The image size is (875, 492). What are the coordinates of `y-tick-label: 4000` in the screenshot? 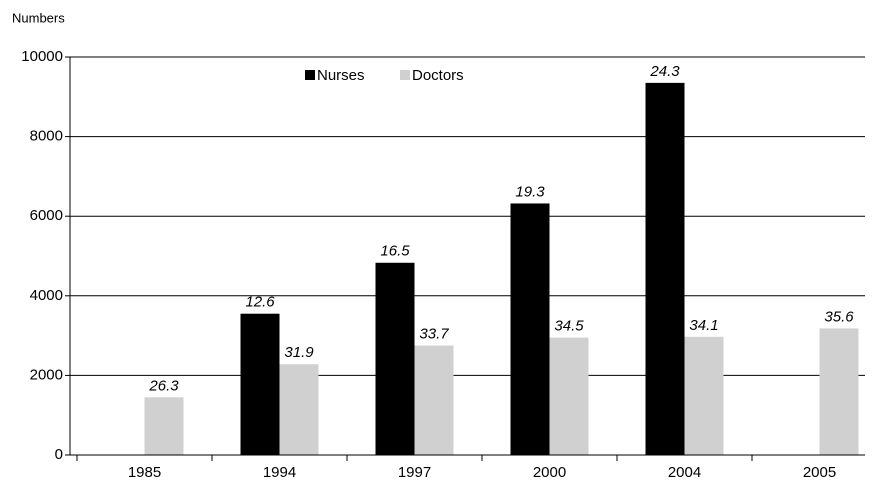 It's located at (46, 295).